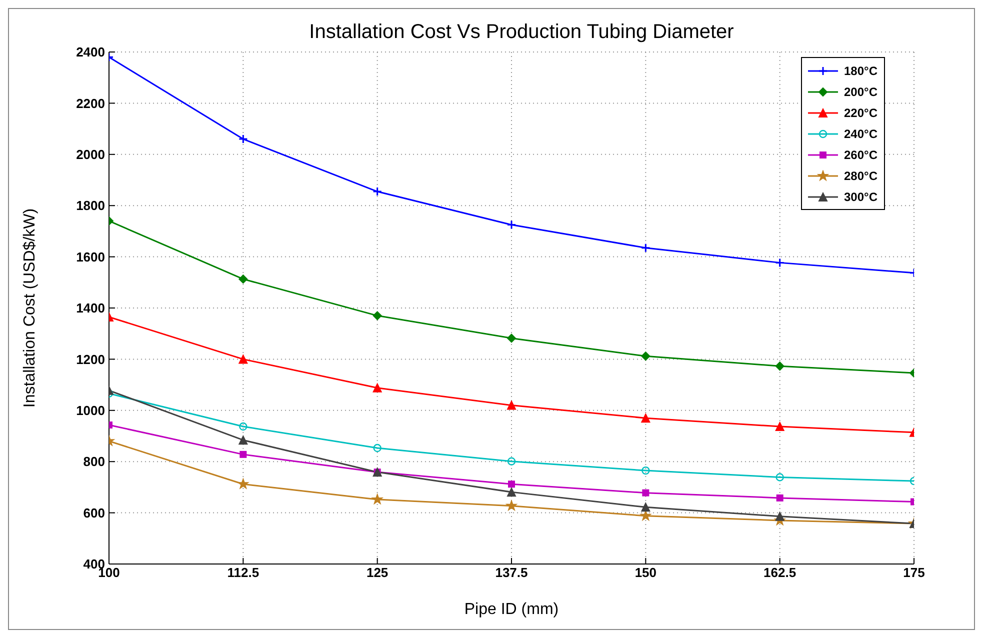  What do you see at coordinates (90, 103) in the screenshot?
I see `y-tick-label: 2200` at bounding box center [90, 103].